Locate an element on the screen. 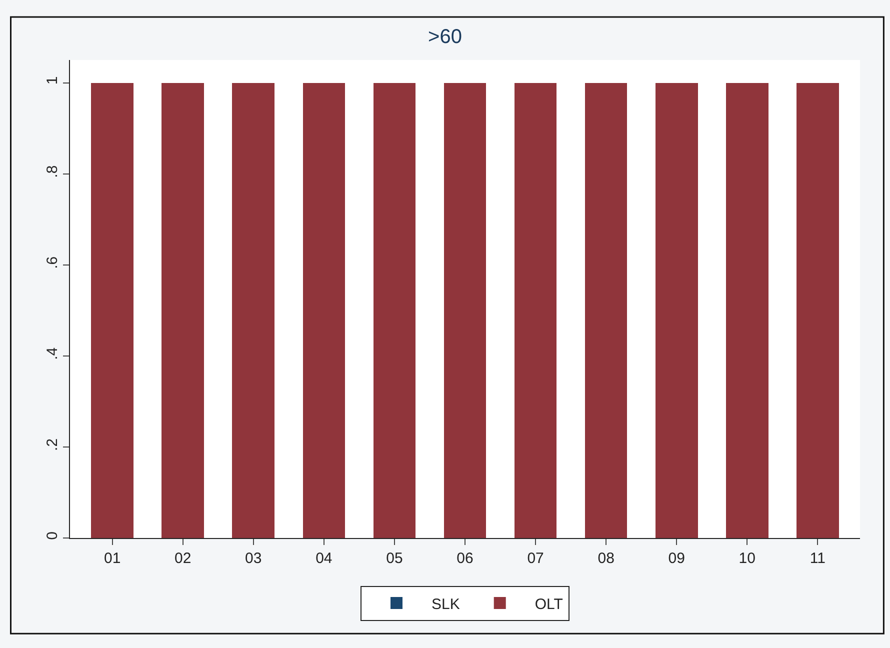  x-tick-label: 03 is located at coordinates (253, 558).